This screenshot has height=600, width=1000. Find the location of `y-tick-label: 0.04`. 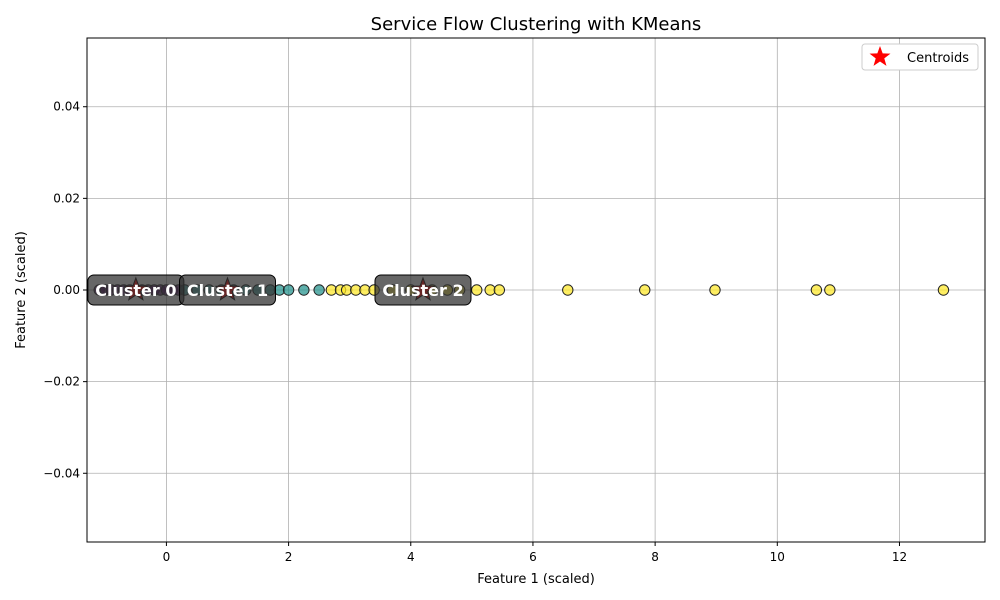

y-tick-label: 0.04 is located at coordinates (66, 107).